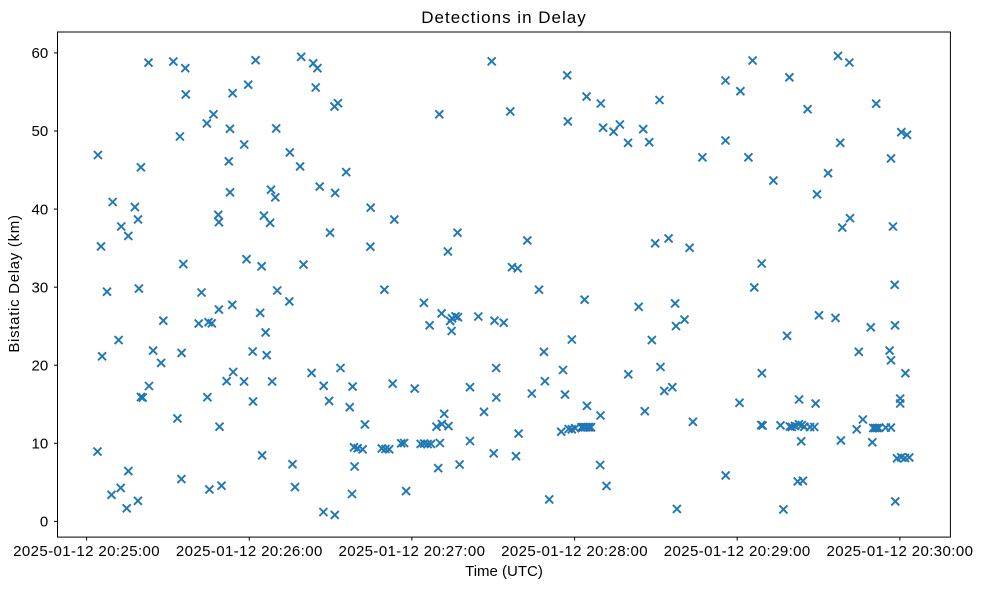  Describe the element at coordinates (504, 571) in the screenshot. I see `svg-text: Time (UTC)` at that location.